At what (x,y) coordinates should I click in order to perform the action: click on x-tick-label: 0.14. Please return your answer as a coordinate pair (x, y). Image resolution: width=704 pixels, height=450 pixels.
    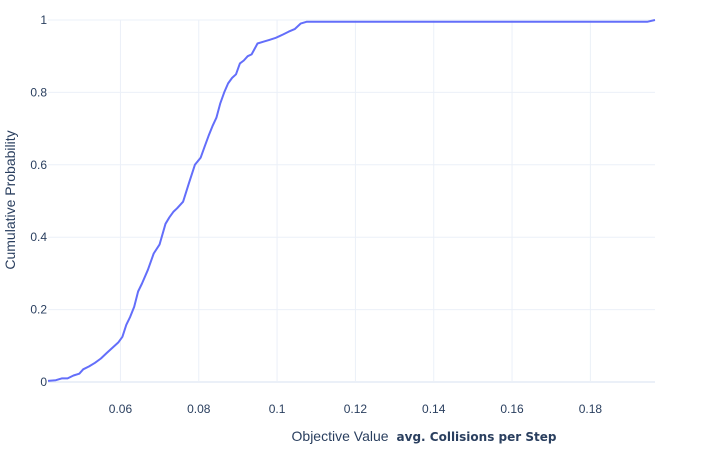
    Looking at the image, I should click on (434, 409).